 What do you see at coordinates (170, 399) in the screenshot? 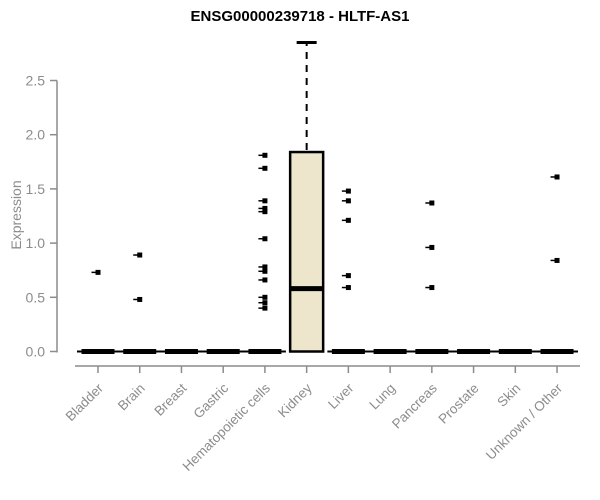
I see `x-category-label: Breast` at bounding box center [170, 399].